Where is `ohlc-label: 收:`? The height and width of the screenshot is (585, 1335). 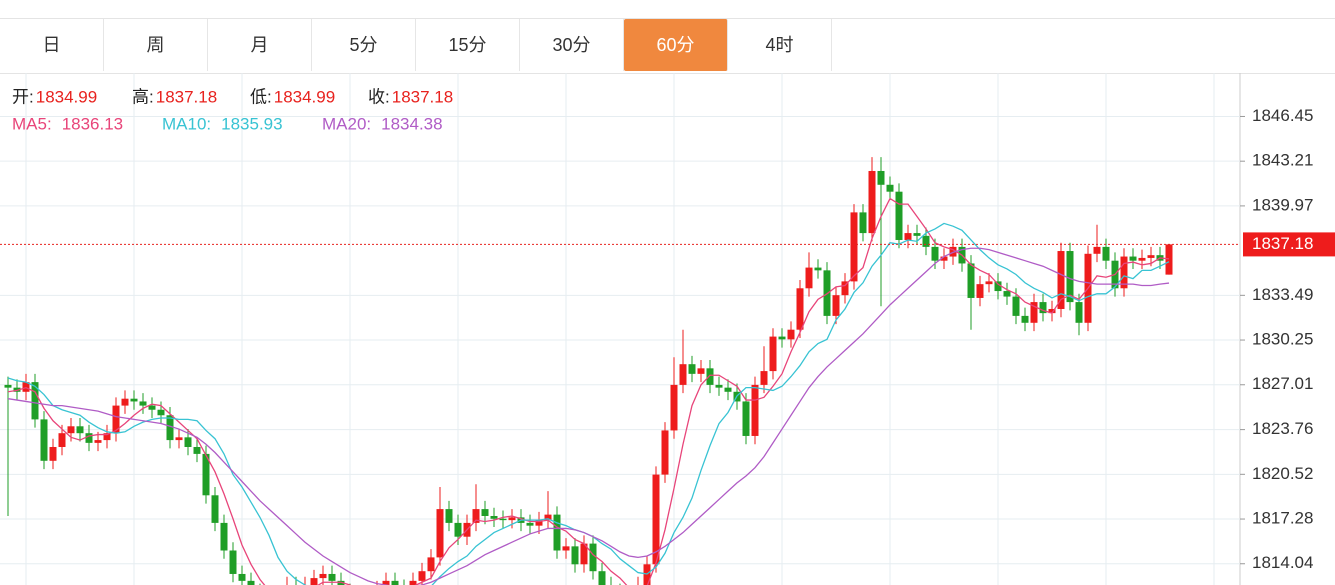
ohlc-label: 收: is located at coordinates (379, 96).